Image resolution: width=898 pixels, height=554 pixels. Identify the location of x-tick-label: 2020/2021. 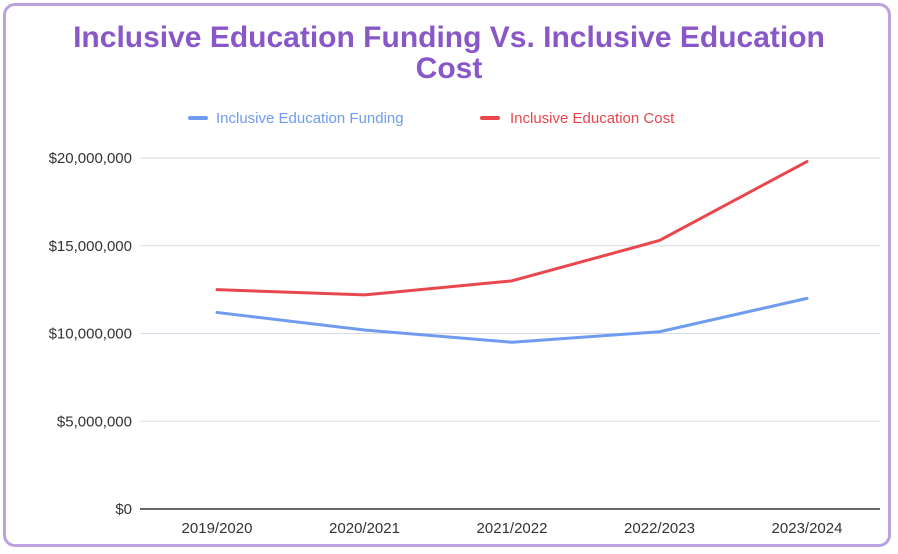
(364, 528).